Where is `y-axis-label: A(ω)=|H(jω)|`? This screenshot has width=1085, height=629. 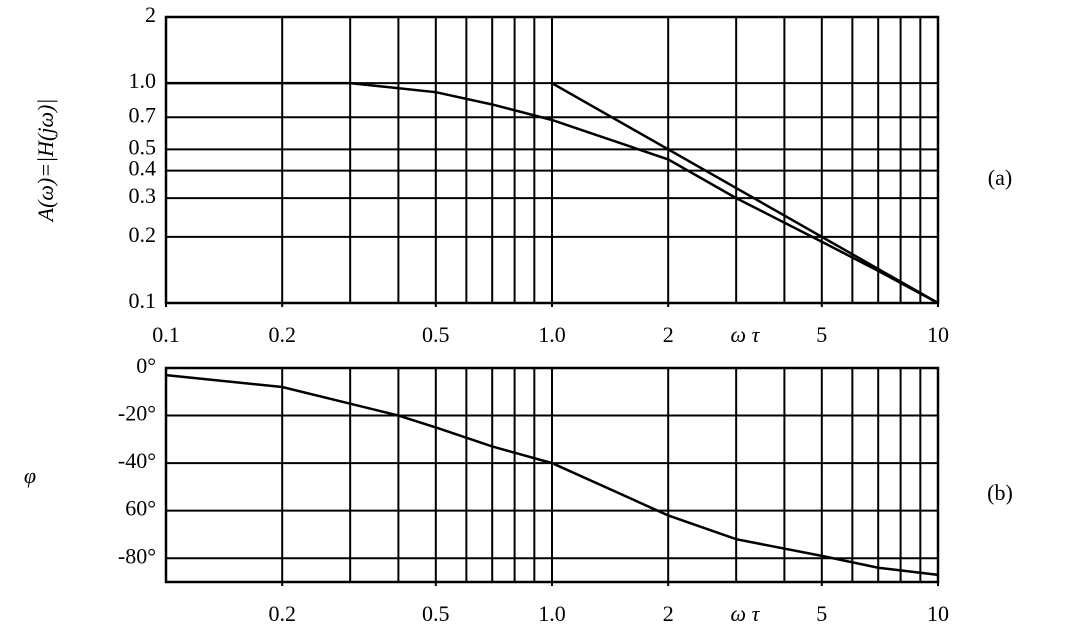
y-axis-label: A(ω)=|H(jω)| is located at coordinates (45, 161).